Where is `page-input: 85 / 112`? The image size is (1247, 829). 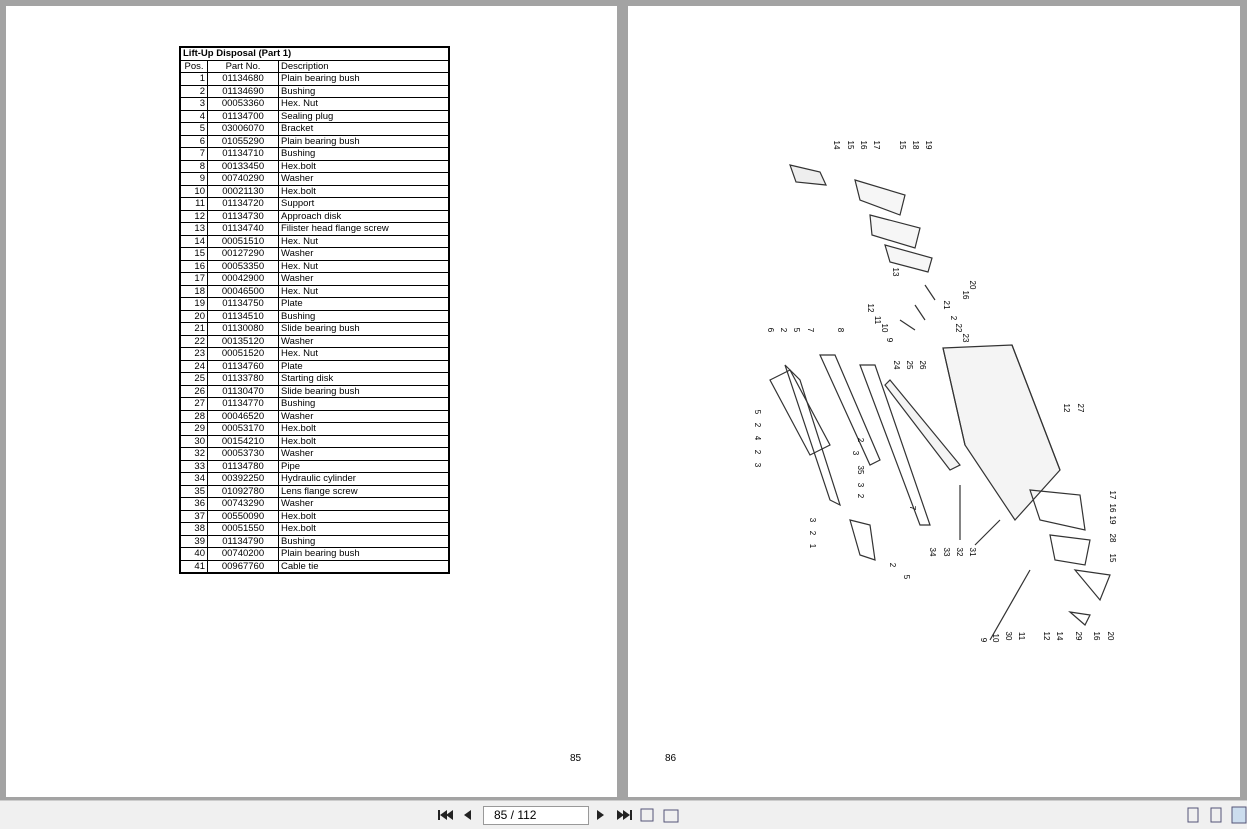 page-input: 85 / 112 is located at coordinates (536, 815).